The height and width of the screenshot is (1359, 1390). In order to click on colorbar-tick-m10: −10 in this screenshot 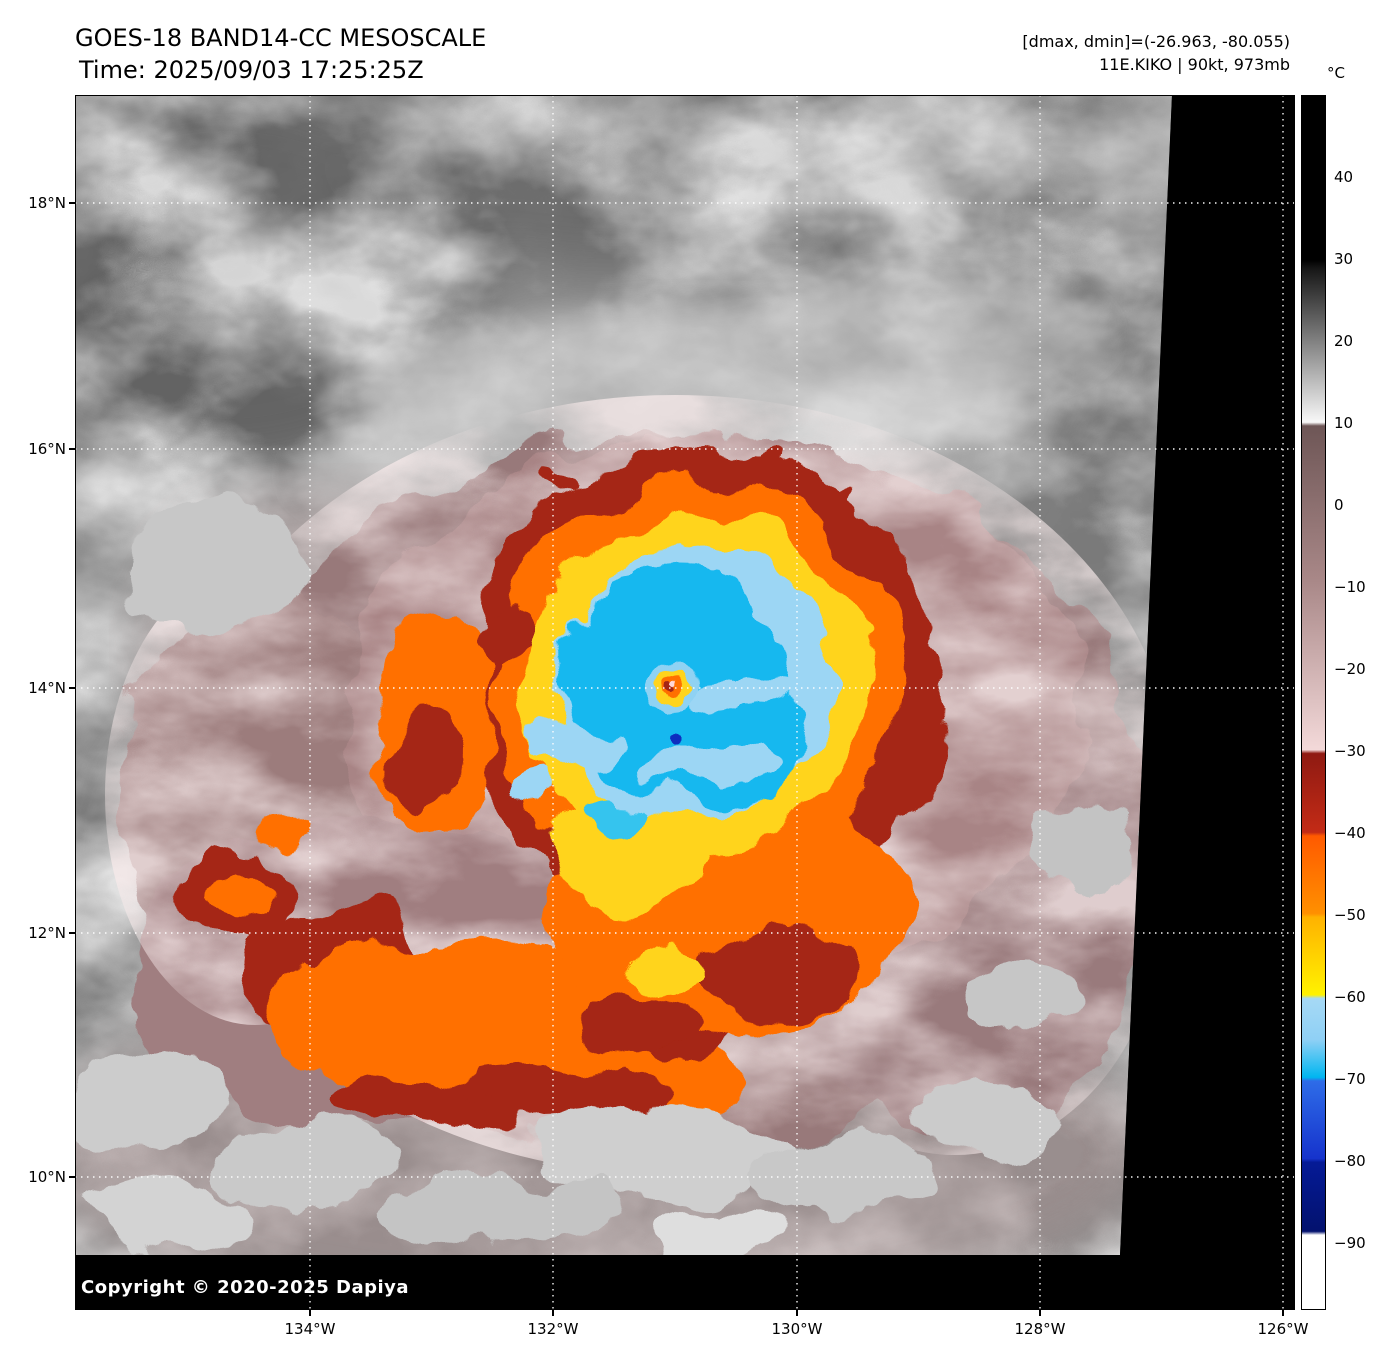, I will do `click(1350, 587)`.